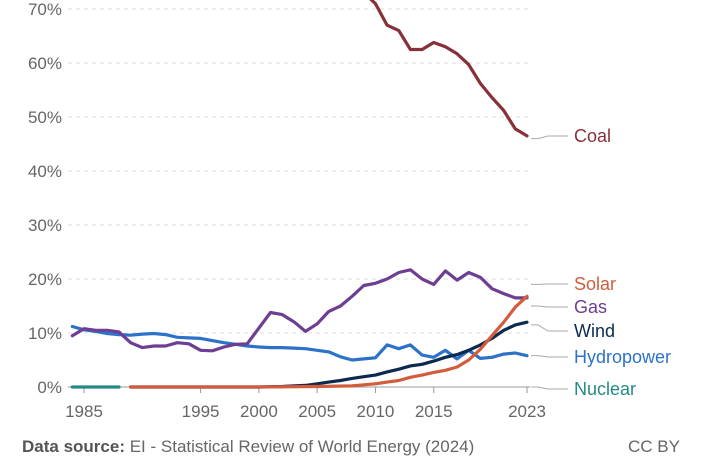 The width and height of the screenshot is (702, 459). What do you see at coordinates (449, 69) in the screenshot?
I see `series-line-coal` at bounding box center [449, 69].